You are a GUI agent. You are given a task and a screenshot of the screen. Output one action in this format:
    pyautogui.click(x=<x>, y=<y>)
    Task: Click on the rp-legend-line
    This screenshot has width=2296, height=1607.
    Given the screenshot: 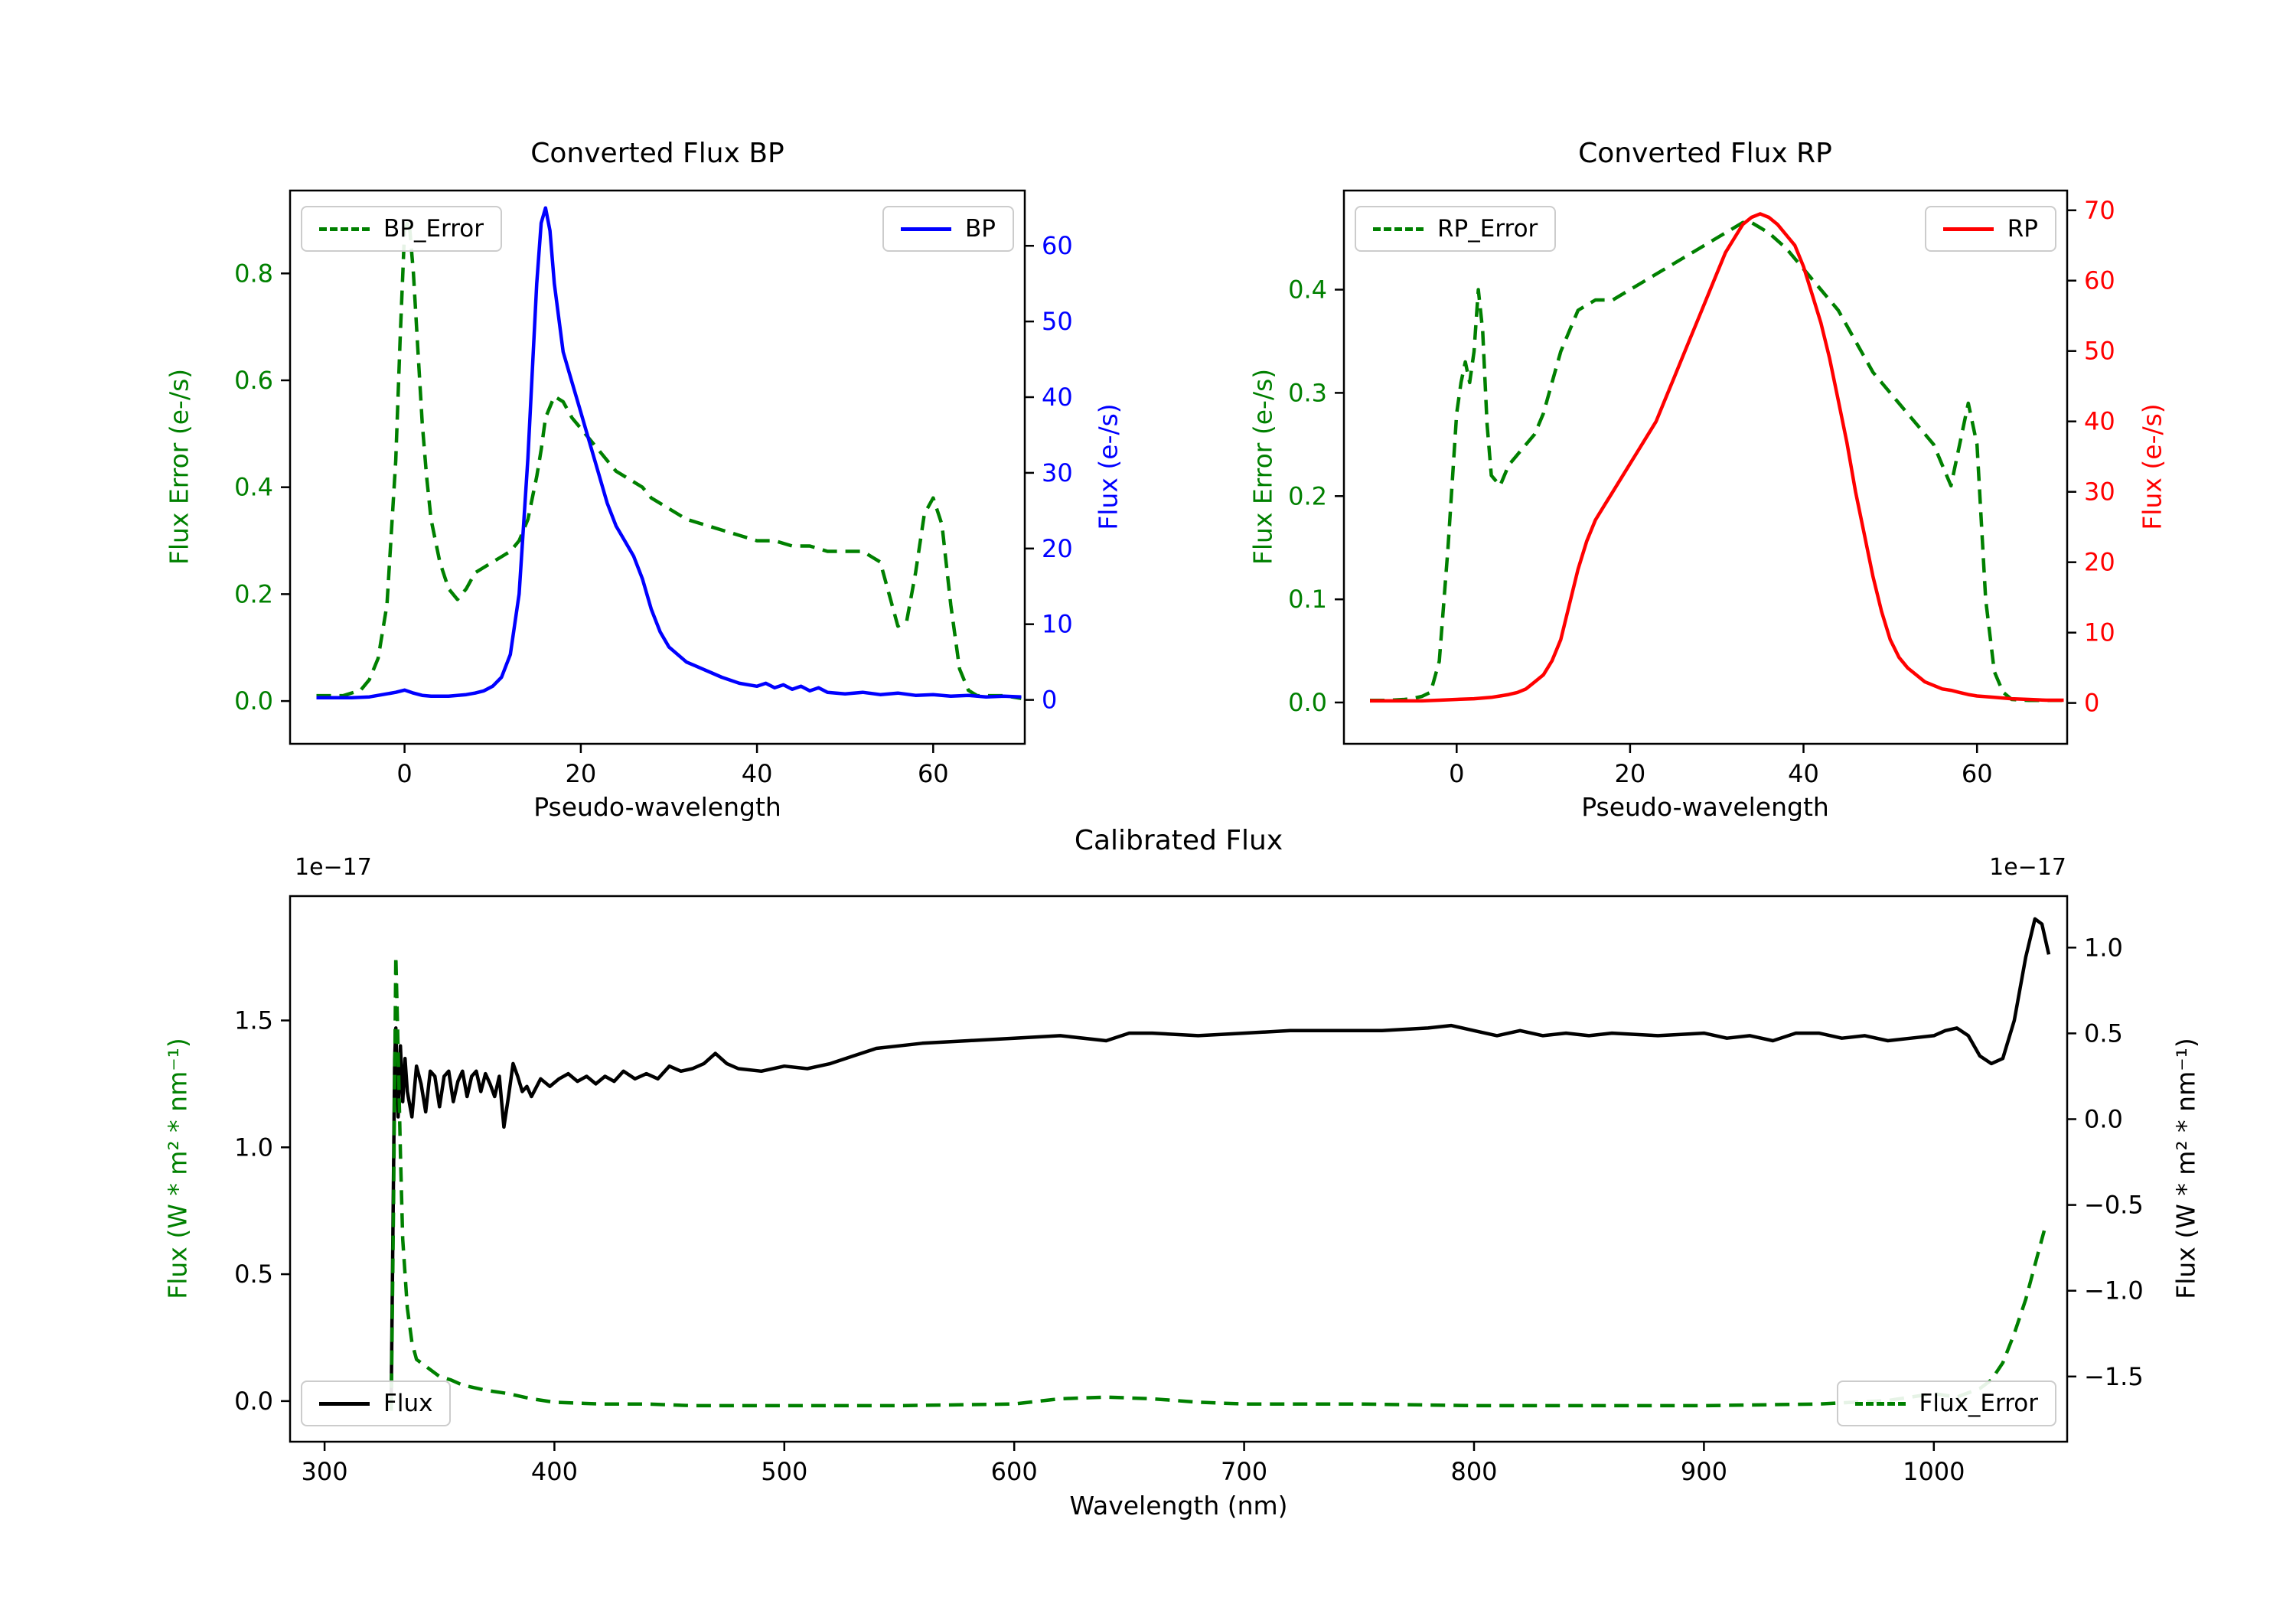 What is the action you would take?
    pyautogui.click(x=1968, y=229)
    